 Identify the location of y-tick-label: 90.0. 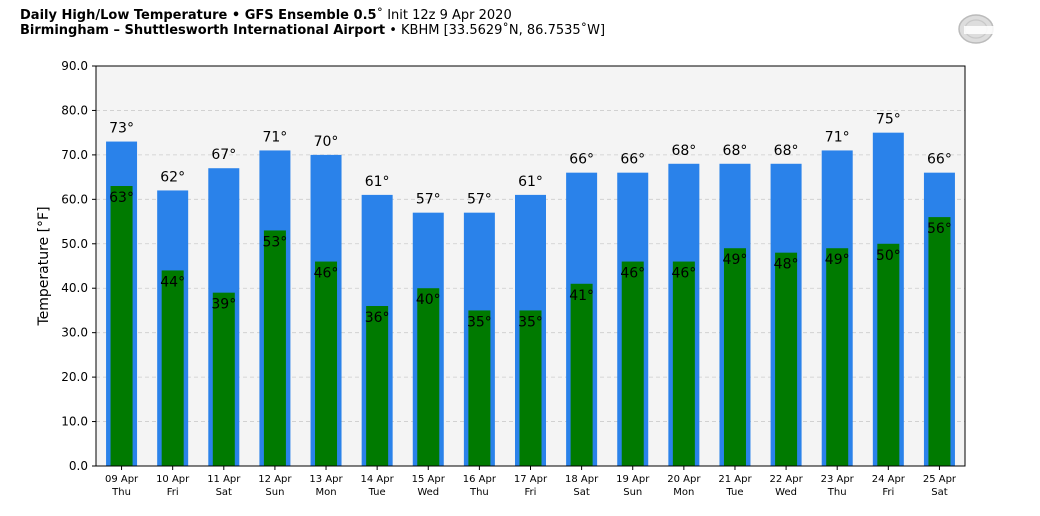
(74, 66).